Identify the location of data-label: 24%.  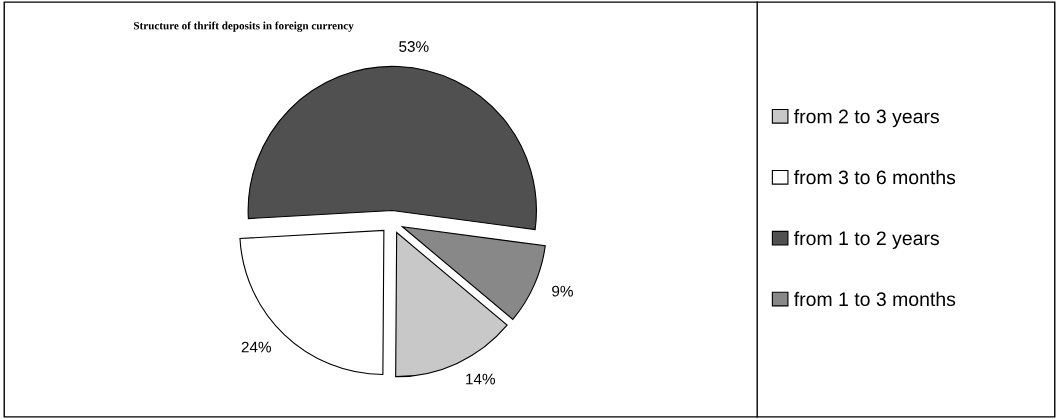
(256, 347).